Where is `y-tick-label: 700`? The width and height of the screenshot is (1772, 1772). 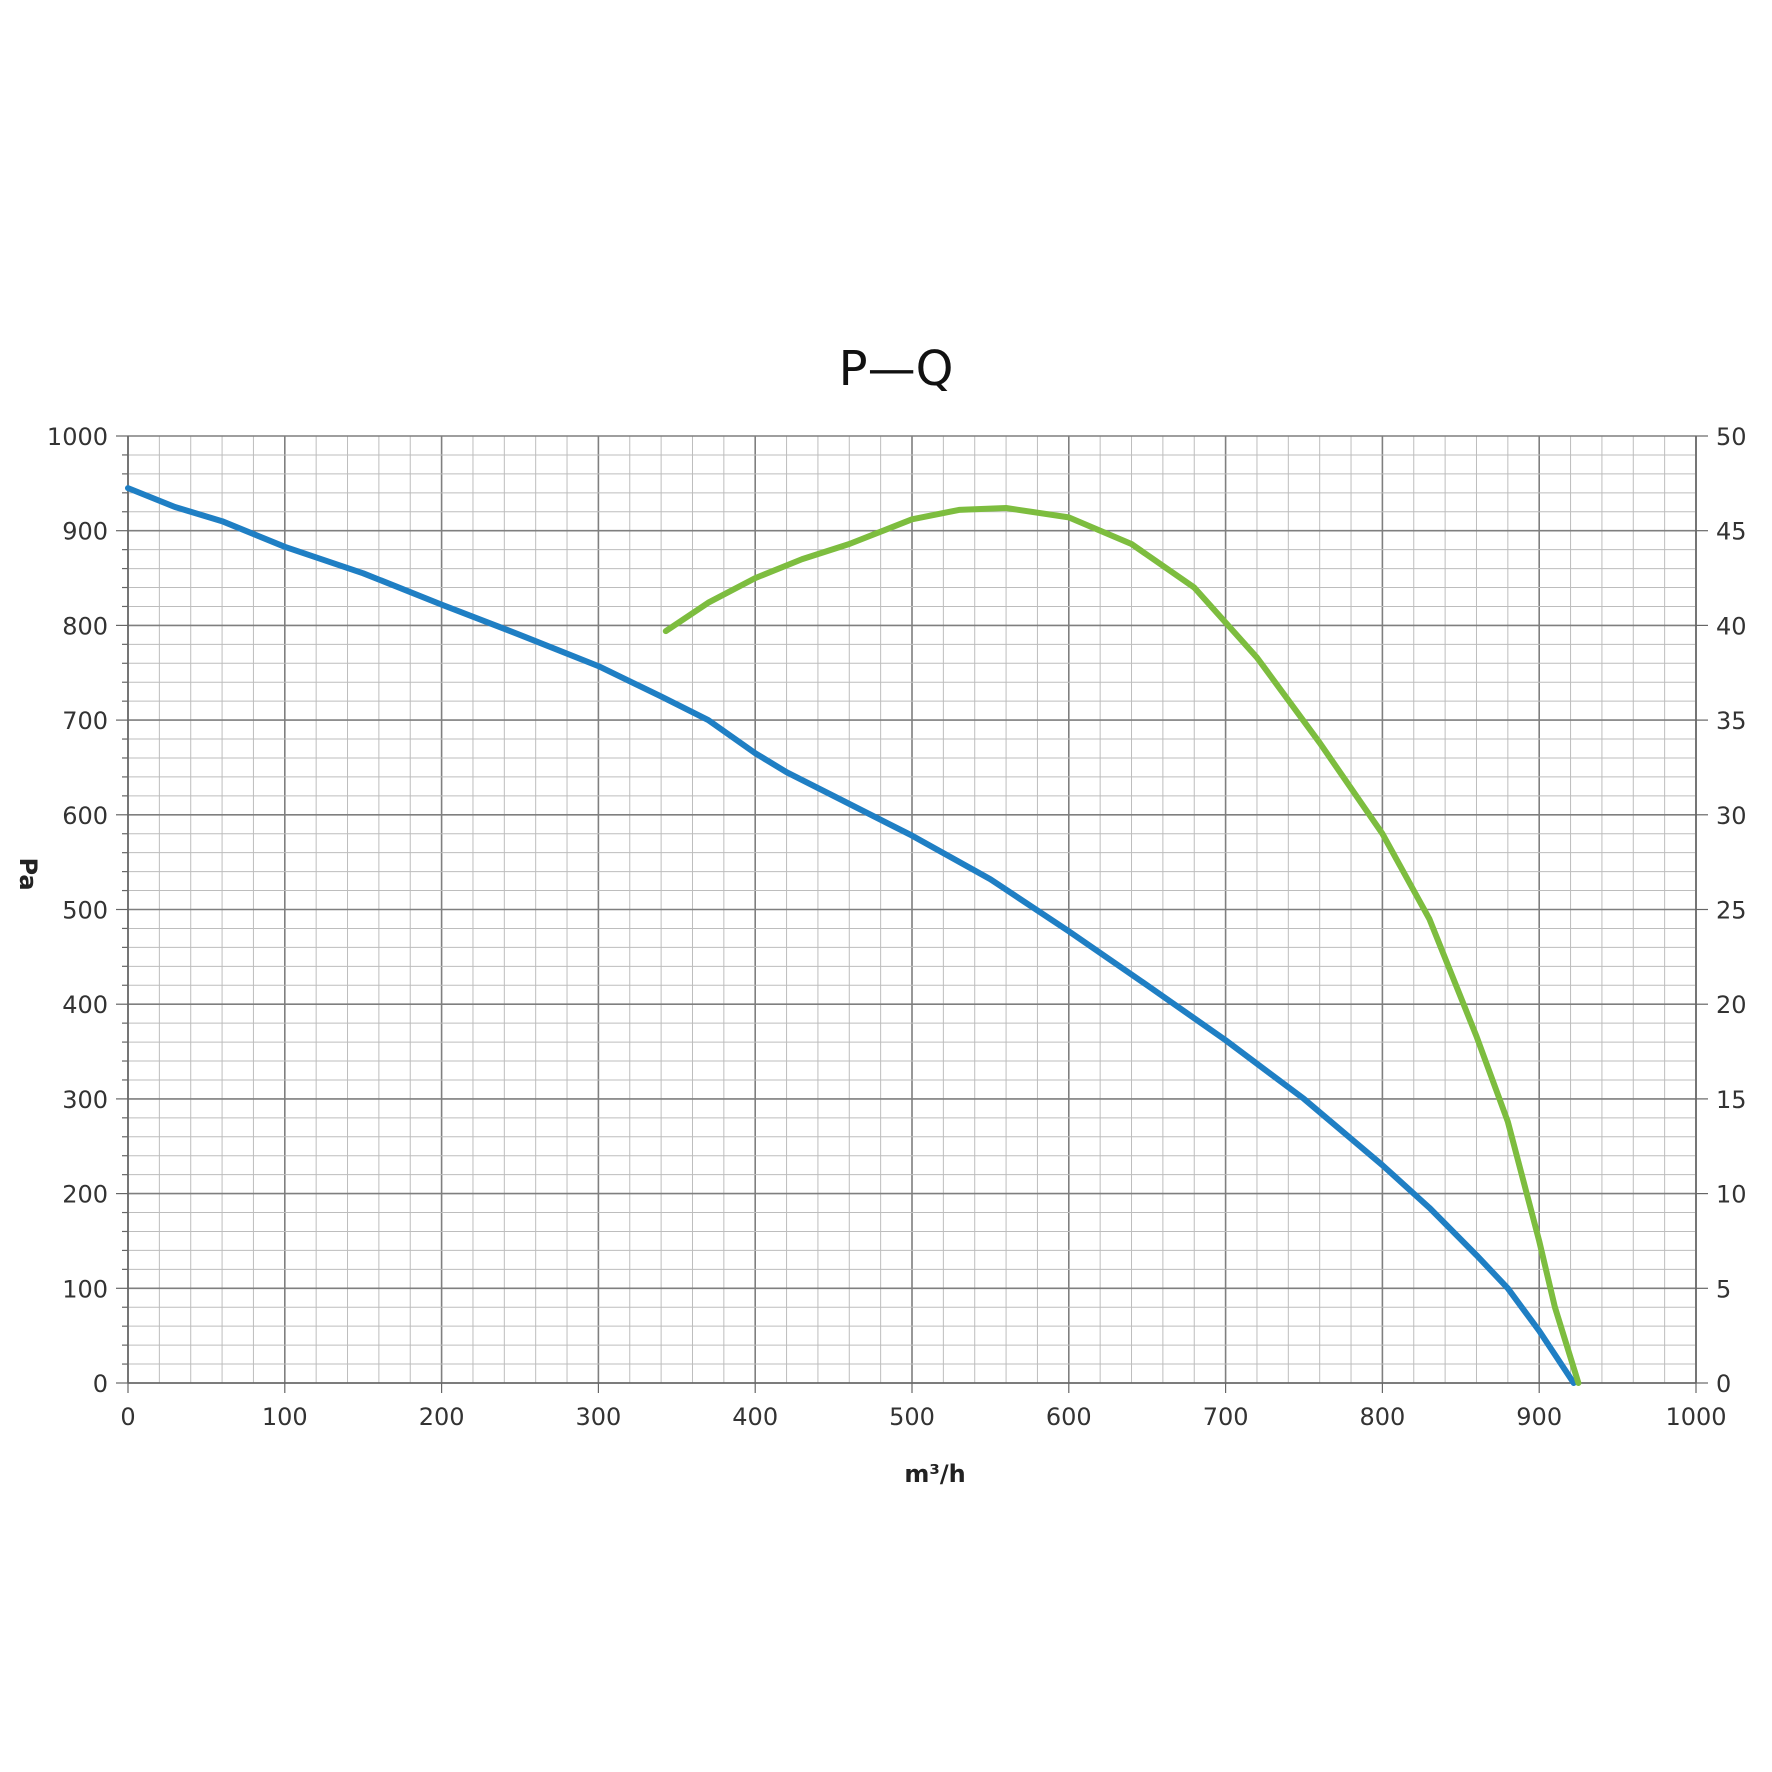 y-tick-label: 700 is located at coordinates (85, 721).